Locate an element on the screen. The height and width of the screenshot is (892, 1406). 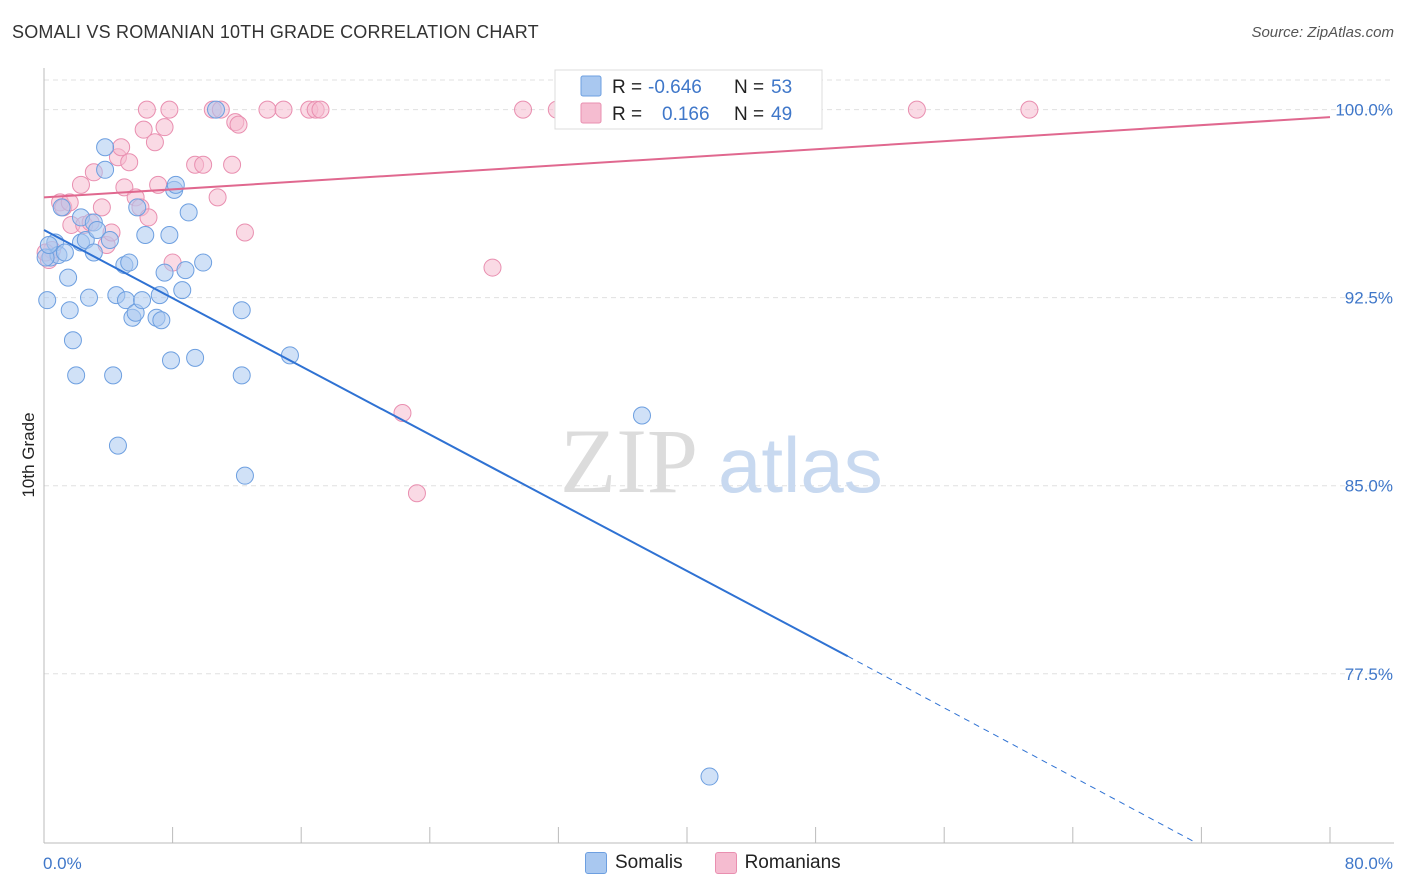
legend-item-romanians: Romanians is located at coordinates (777, 863).